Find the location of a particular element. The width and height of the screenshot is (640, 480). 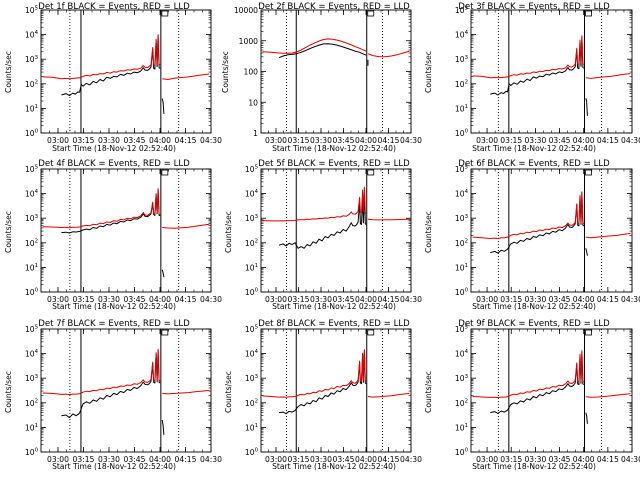

chart-title: Det 5f BLACK = Events, RED = LLD is located at coordinates (334, 164).